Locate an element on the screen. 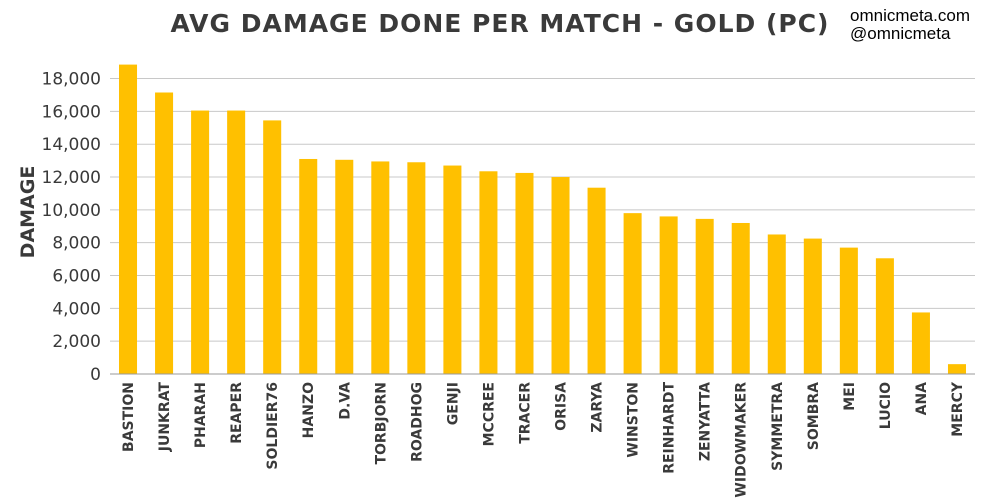 Image resolution: width=1000 pixels, height=500 pixels. bar-reinhardt is located at coordinates (668, 295).